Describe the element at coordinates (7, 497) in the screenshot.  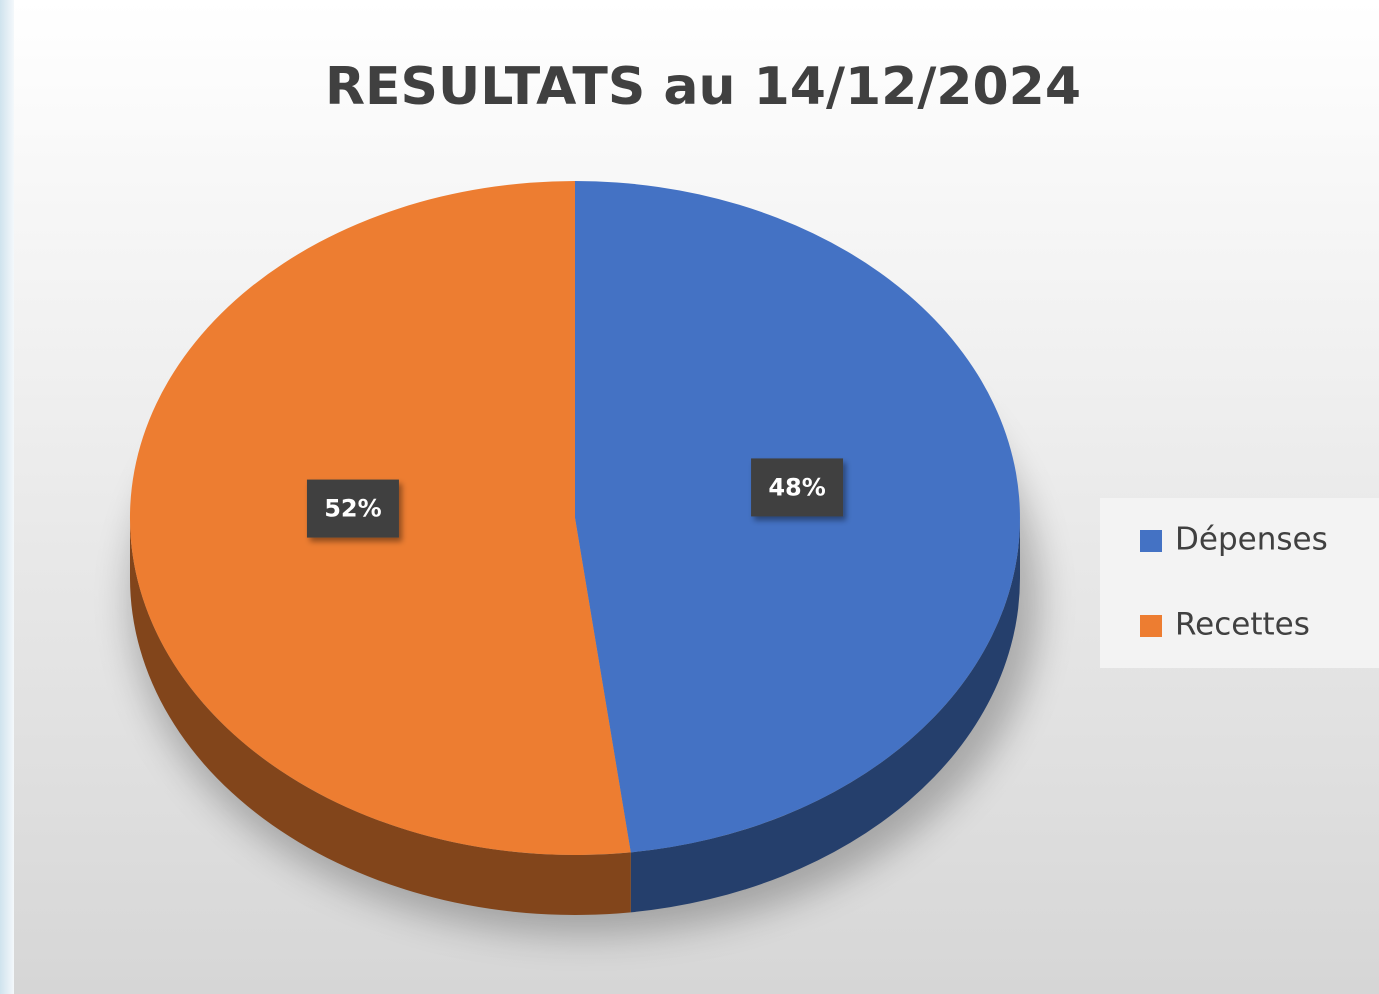
I see `side-strip` at that location.